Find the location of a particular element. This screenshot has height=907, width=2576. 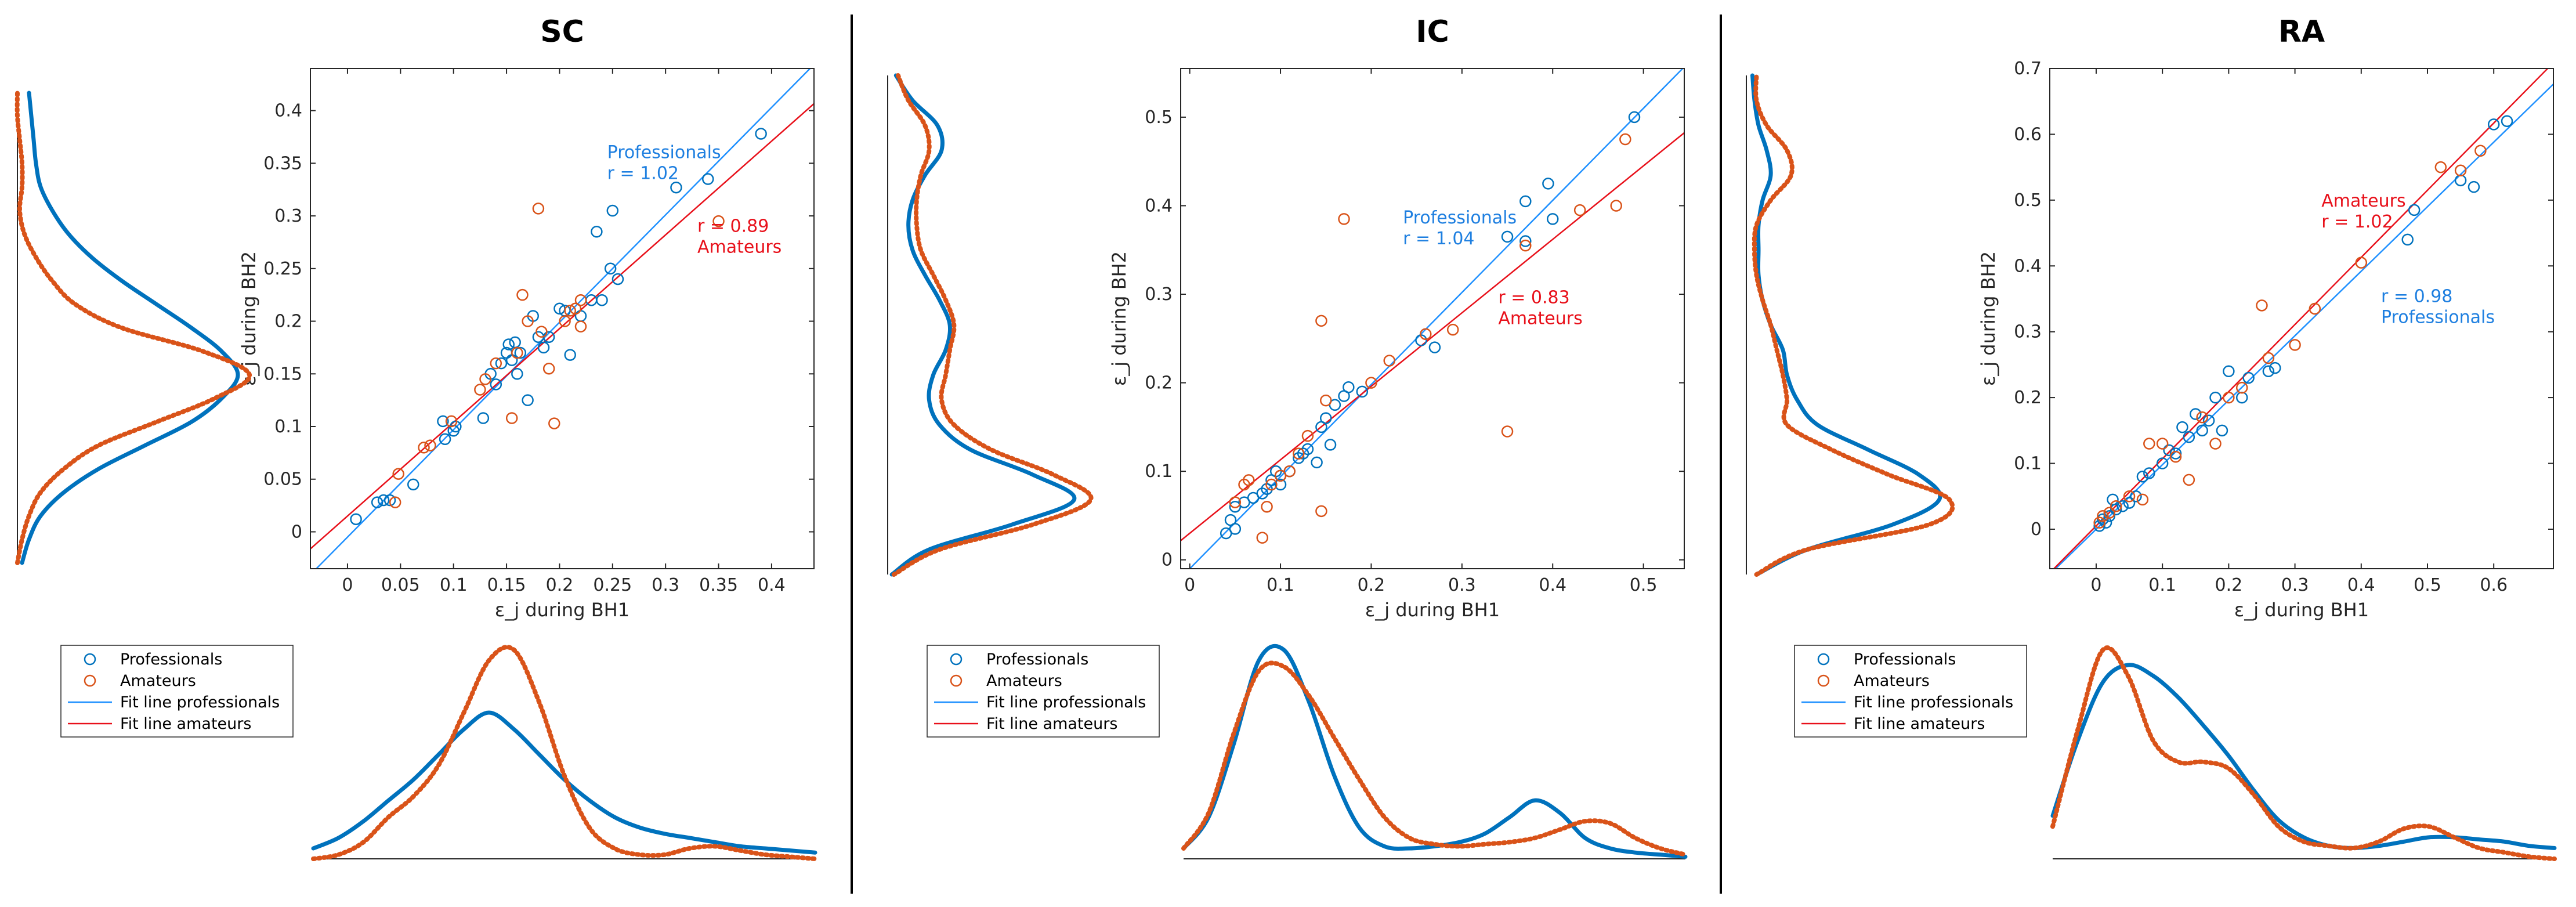

x-tick-label: 0.4 is located at coordinates (1552, 585).